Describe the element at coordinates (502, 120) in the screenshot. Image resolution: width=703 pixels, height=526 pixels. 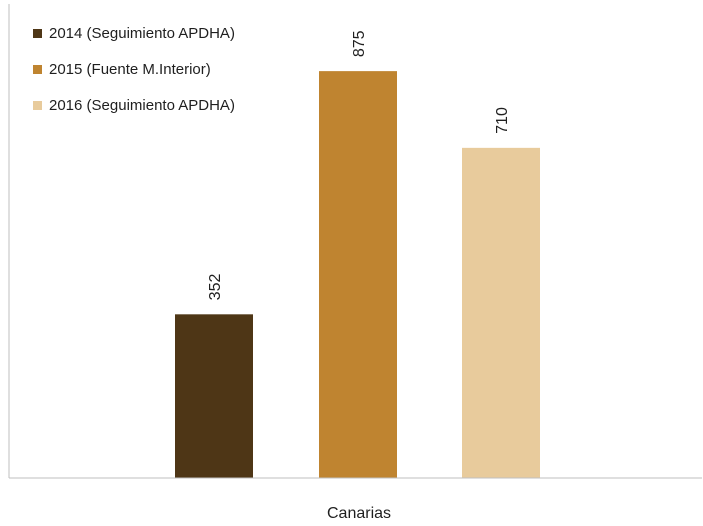
I see `data-label-3: 710` at that location.